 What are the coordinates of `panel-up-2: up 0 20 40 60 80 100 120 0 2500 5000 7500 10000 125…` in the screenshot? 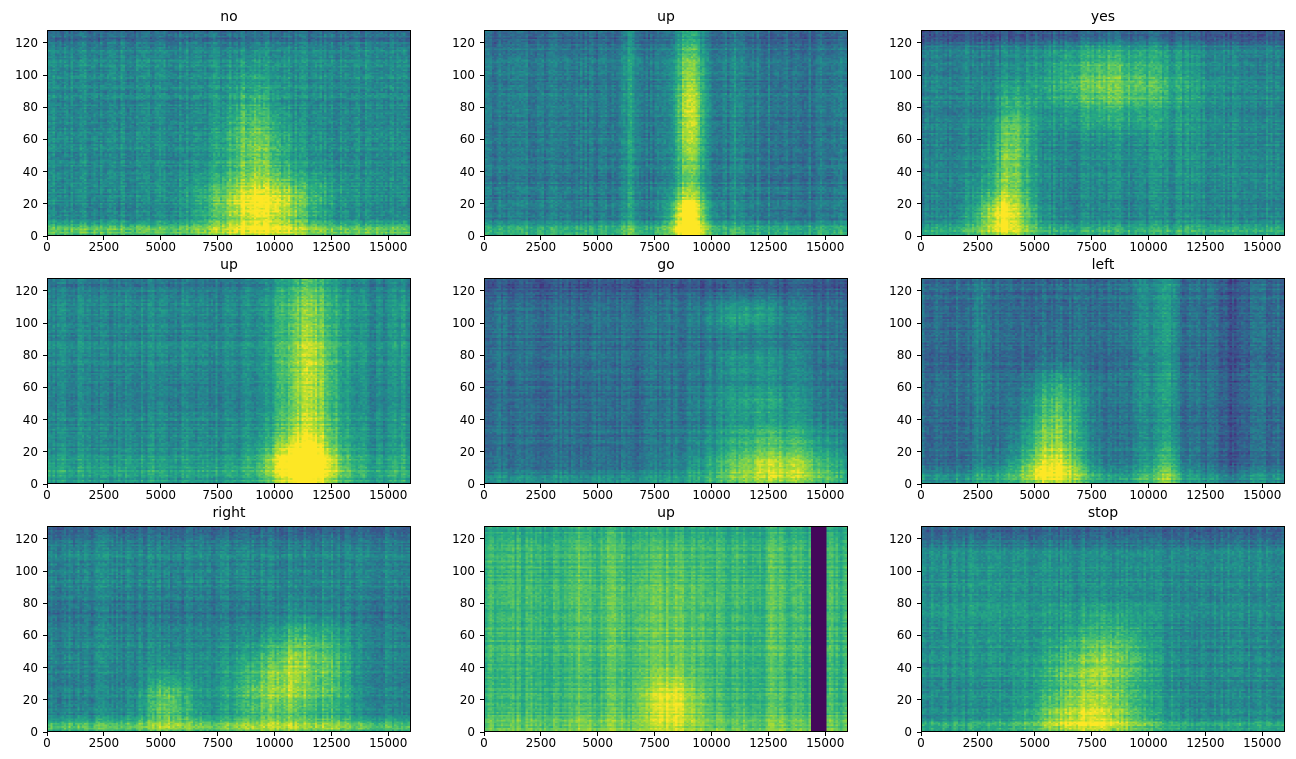 It's located at (209, 378).